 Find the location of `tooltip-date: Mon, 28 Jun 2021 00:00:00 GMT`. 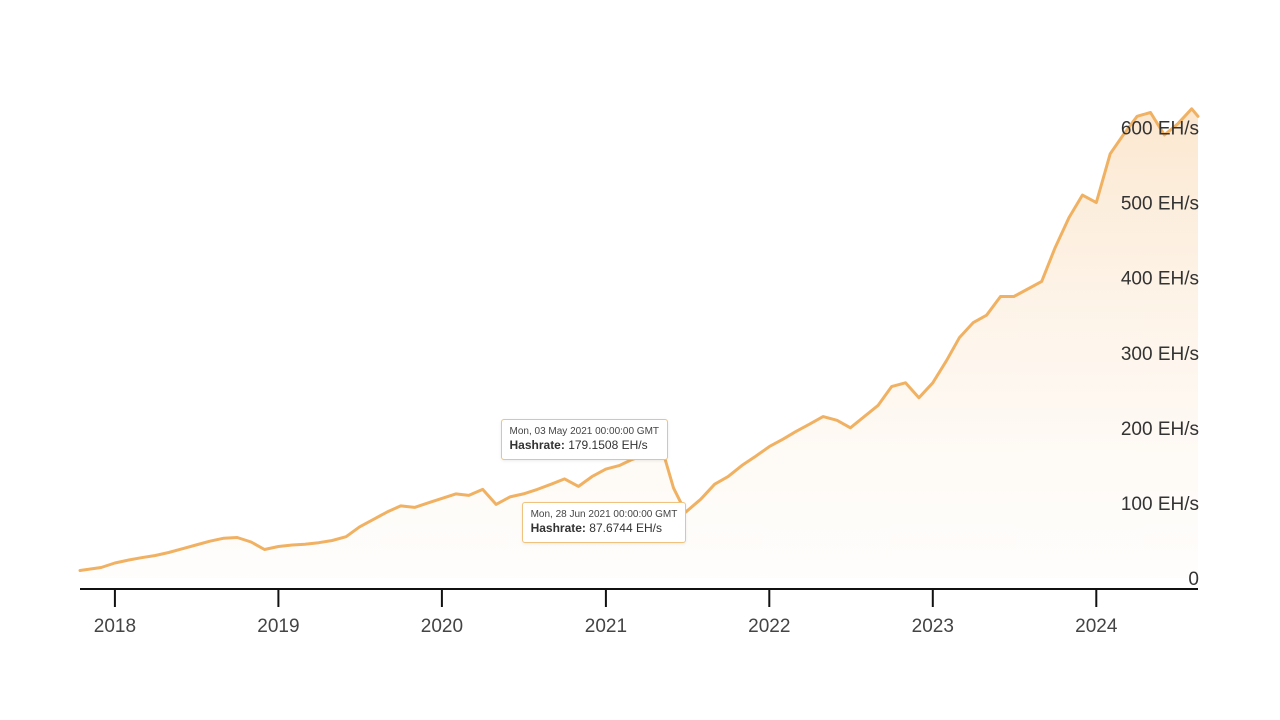

tooltip-date: Mon, 28 Jun 2021 00:00:00 GMT is located at coordinates (604, 515).